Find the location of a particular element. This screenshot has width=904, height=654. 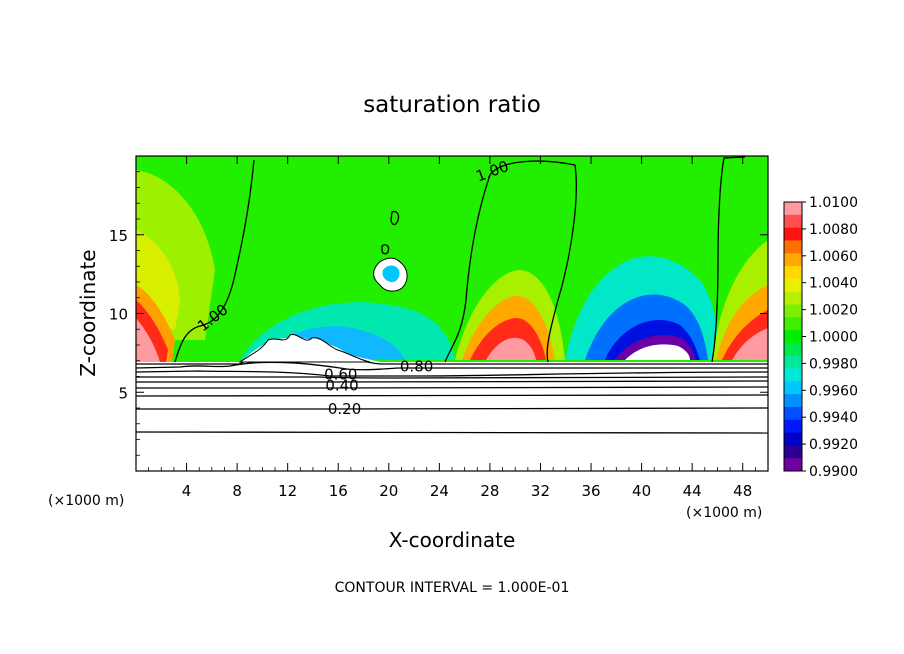

y-axis-label: Z-coordinate is located at coordinates (88, 312).